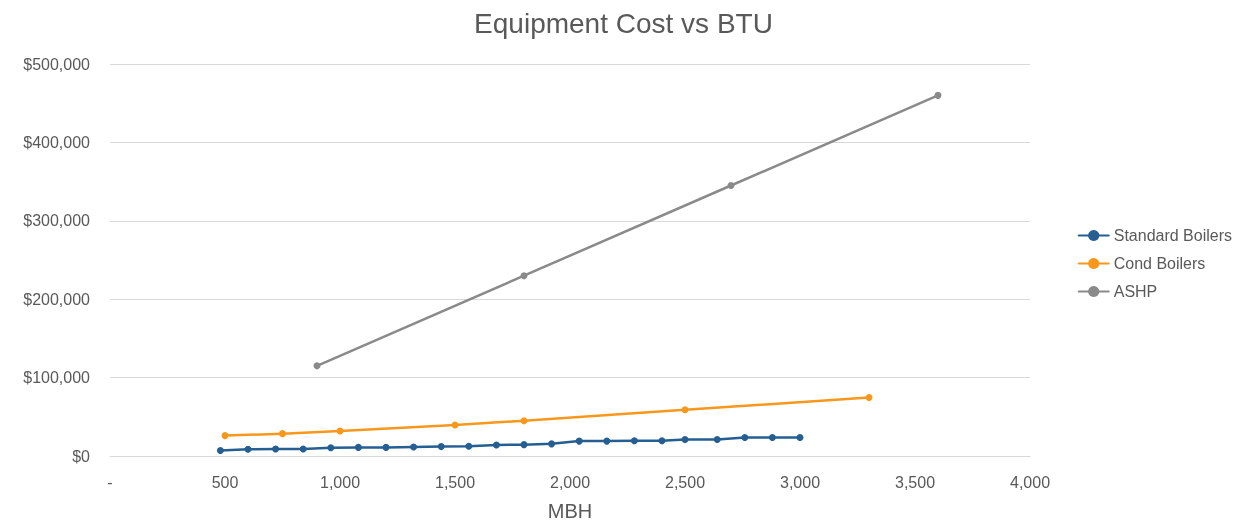 This screenshot has width=1247, height=527. What do you see at coordinates (455, 482) in the screenshot?
I see `x-tick-label: 1,500` at bounding box center [455, 482].